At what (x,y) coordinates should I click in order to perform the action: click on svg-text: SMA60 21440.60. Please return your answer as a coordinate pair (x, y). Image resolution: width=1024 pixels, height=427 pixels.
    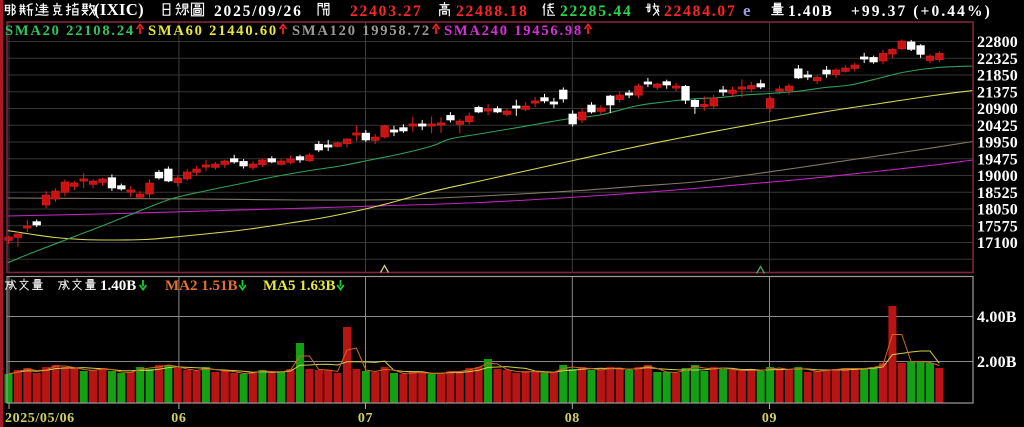
    Looking at the image, I should click on (213, 31).